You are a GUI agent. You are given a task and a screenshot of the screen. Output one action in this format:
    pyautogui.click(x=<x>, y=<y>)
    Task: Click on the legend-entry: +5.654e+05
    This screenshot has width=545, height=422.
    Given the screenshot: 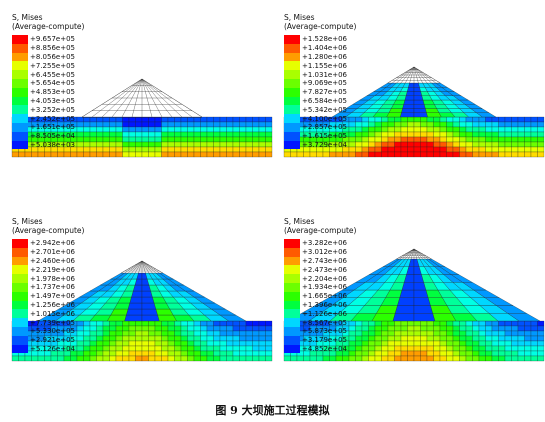 What is the action you would take?
    pyautogui.click(x=52, y=83)
    